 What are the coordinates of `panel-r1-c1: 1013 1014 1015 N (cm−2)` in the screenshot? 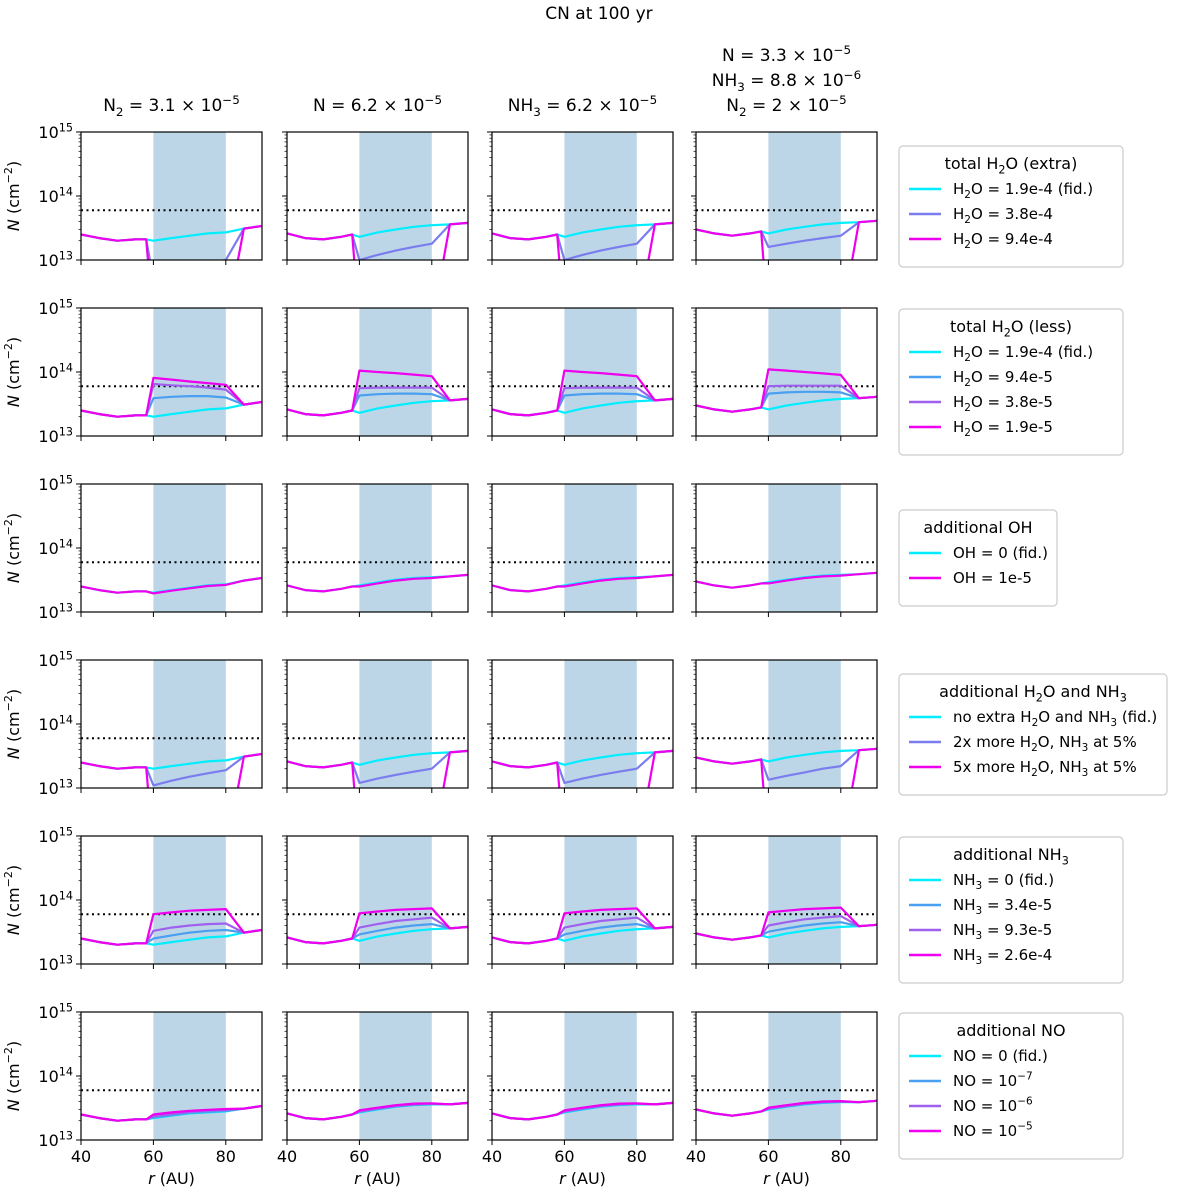 It's located at (132, 195).